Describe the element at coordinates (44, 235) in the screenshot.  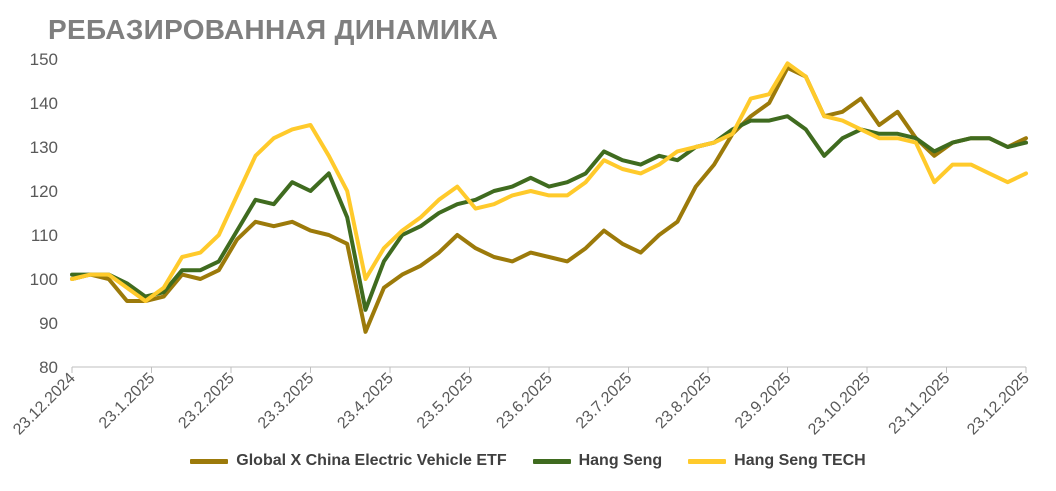
I see `y-tick-label: 110` at that location.